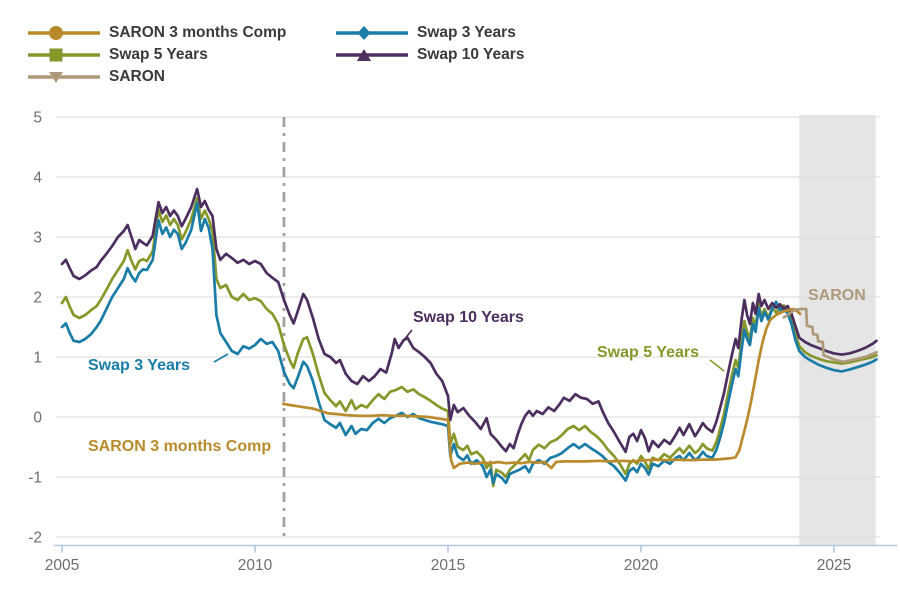  I want to click on y-axis-tick-label: 0, so click(37, 418).